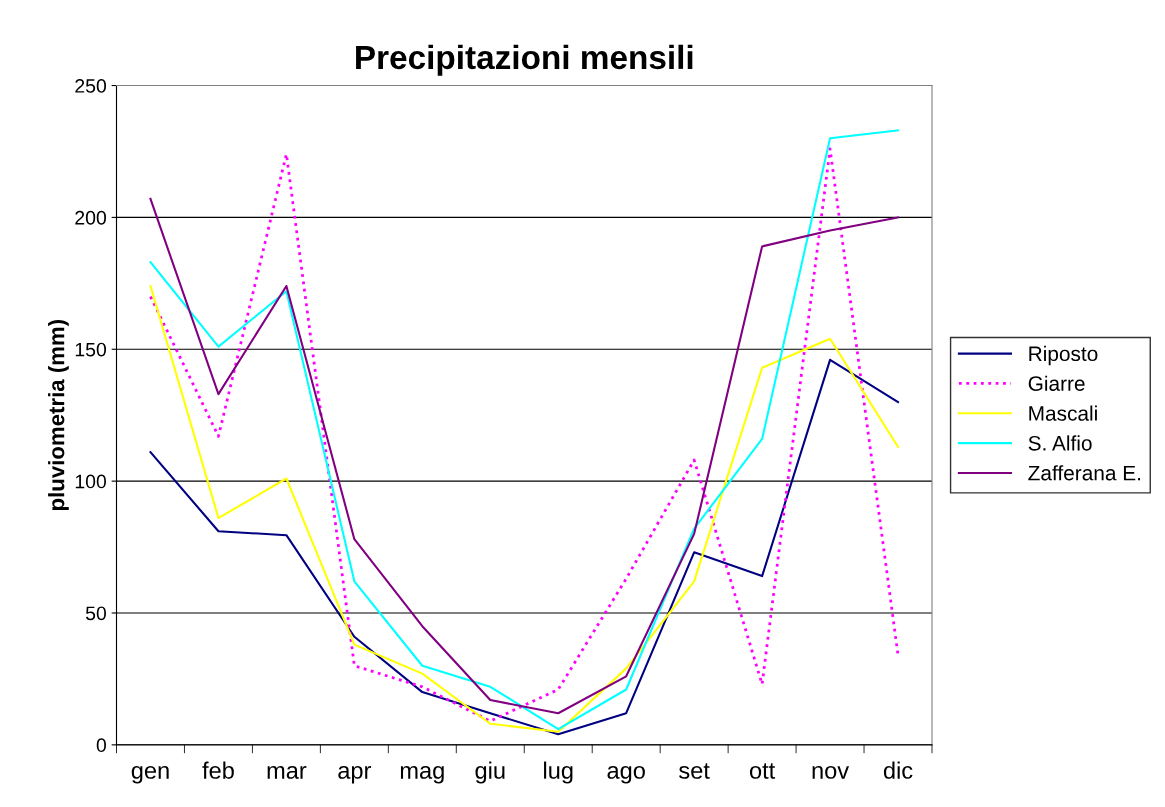 The width and height of the screenshot is (1165, 807). What do you see at coordinates (96, 613) in the screenshot?
I see `y-tick-label: 50` at bounding box center [96, 613].